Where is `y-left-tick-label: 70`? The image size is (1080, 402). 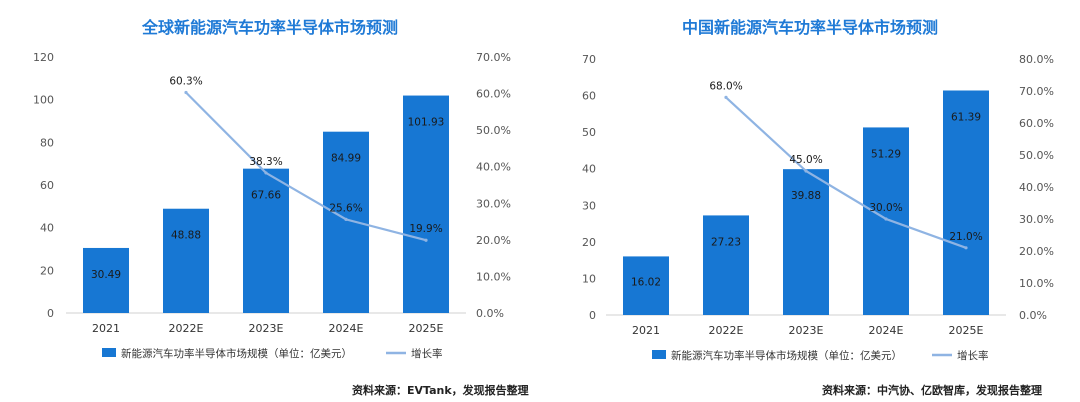
y-left-tick-label: 70 is located at coordinates (589, 59).